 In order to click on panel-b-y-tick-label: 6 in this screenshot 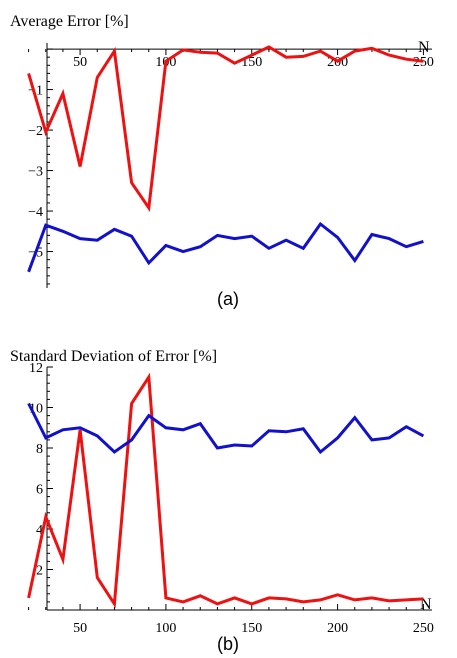, I will do `click(39, 490)`.